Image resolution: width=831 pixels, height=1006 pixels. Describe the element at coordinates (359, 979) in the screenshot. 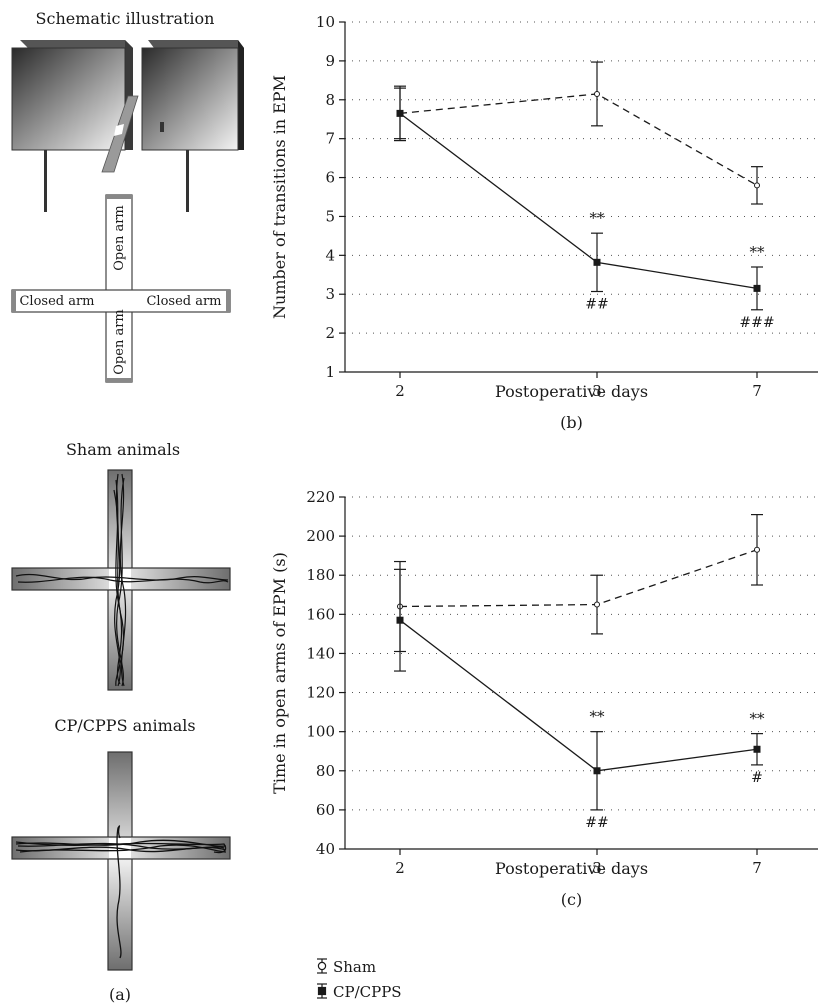

I see `legend: Sham CP/CPPS` at that location.